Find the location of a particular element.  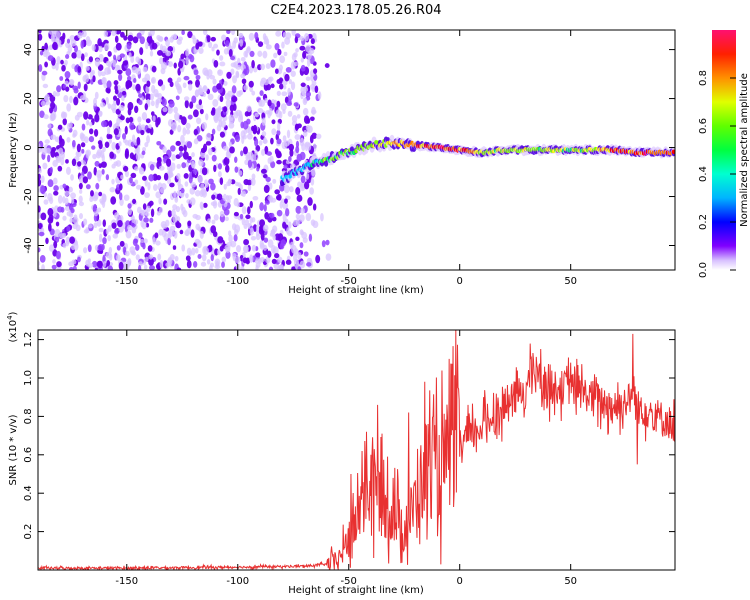

figure-title: C2E4.2023.178.05.26.R04 is located at coordinates (355, 10).